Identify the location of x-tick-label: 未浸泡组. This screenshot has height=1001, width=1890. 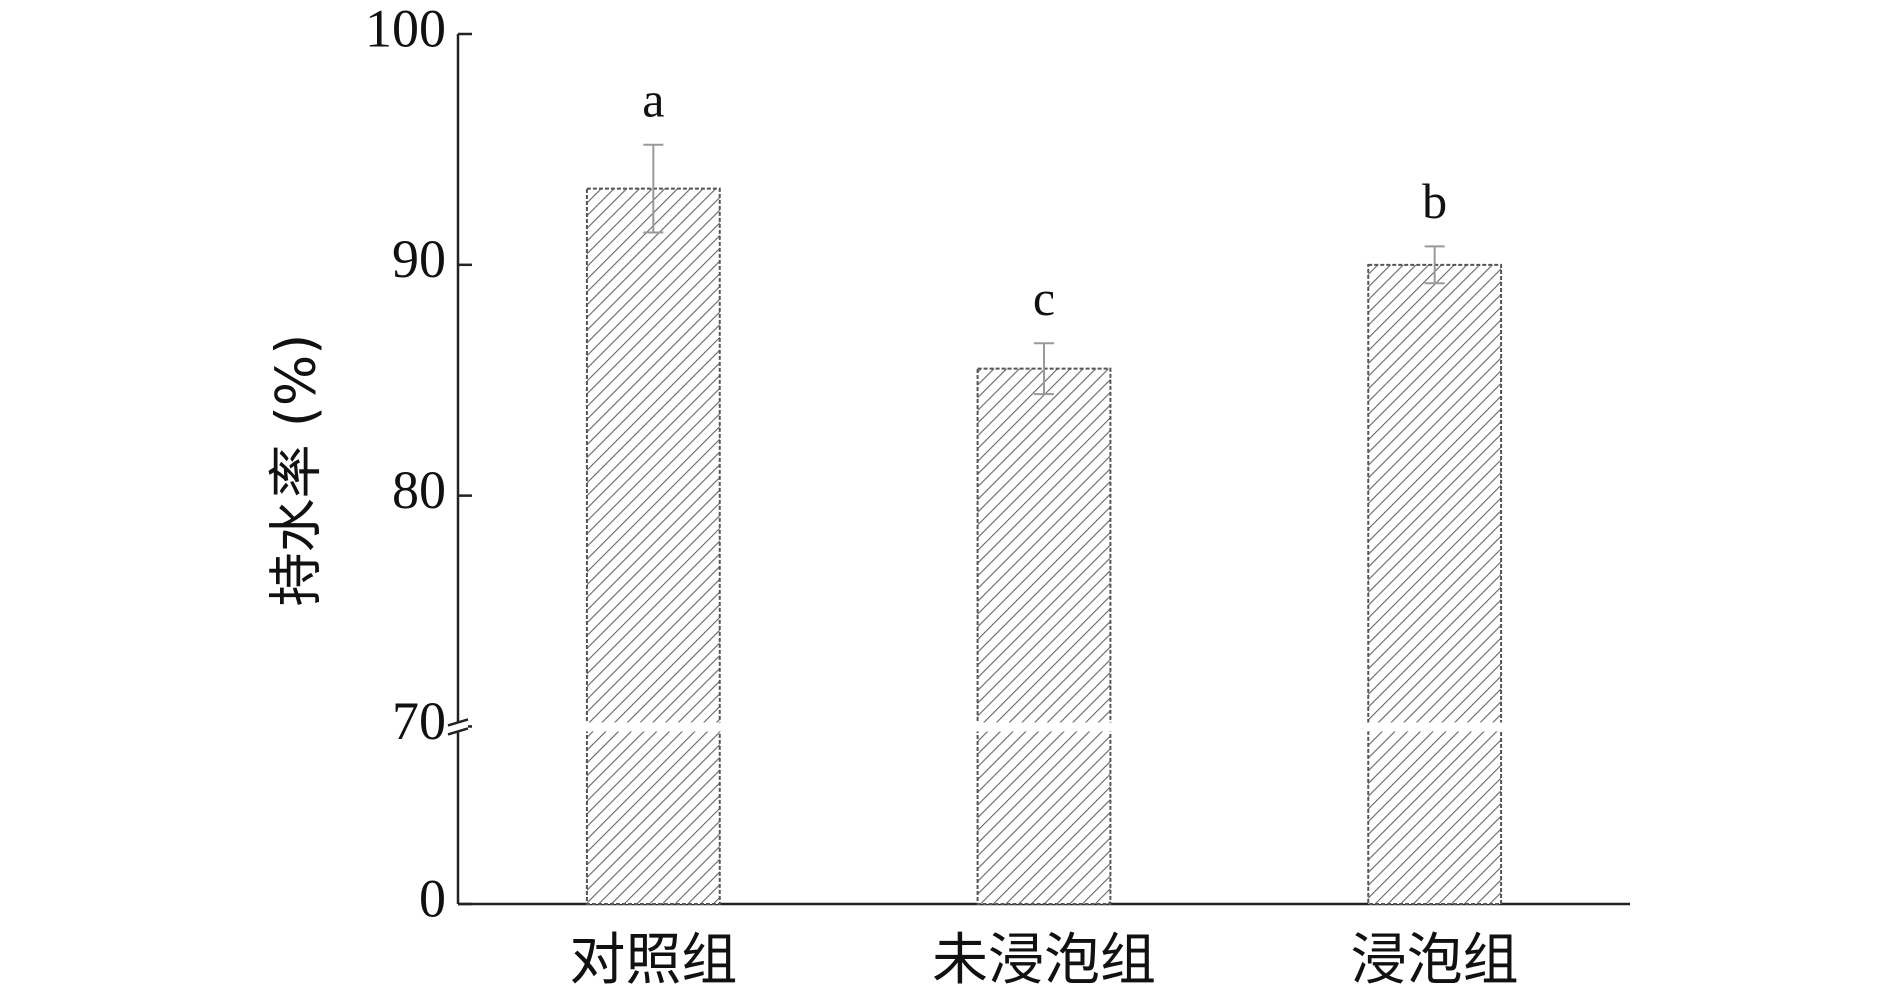
(1044, 960).